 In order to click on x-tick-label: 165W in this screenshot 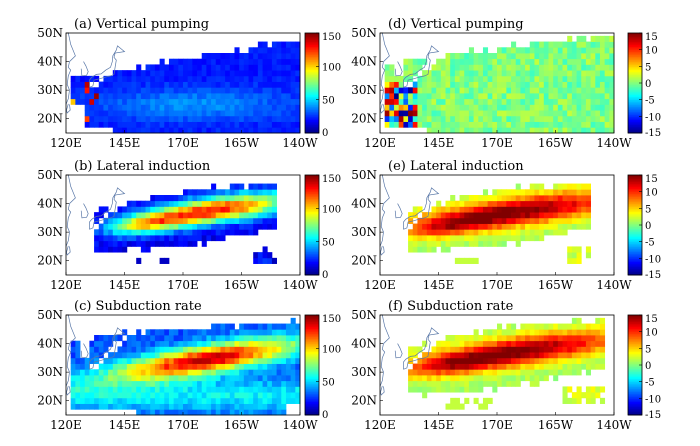, I will do `click(242, 285)`.